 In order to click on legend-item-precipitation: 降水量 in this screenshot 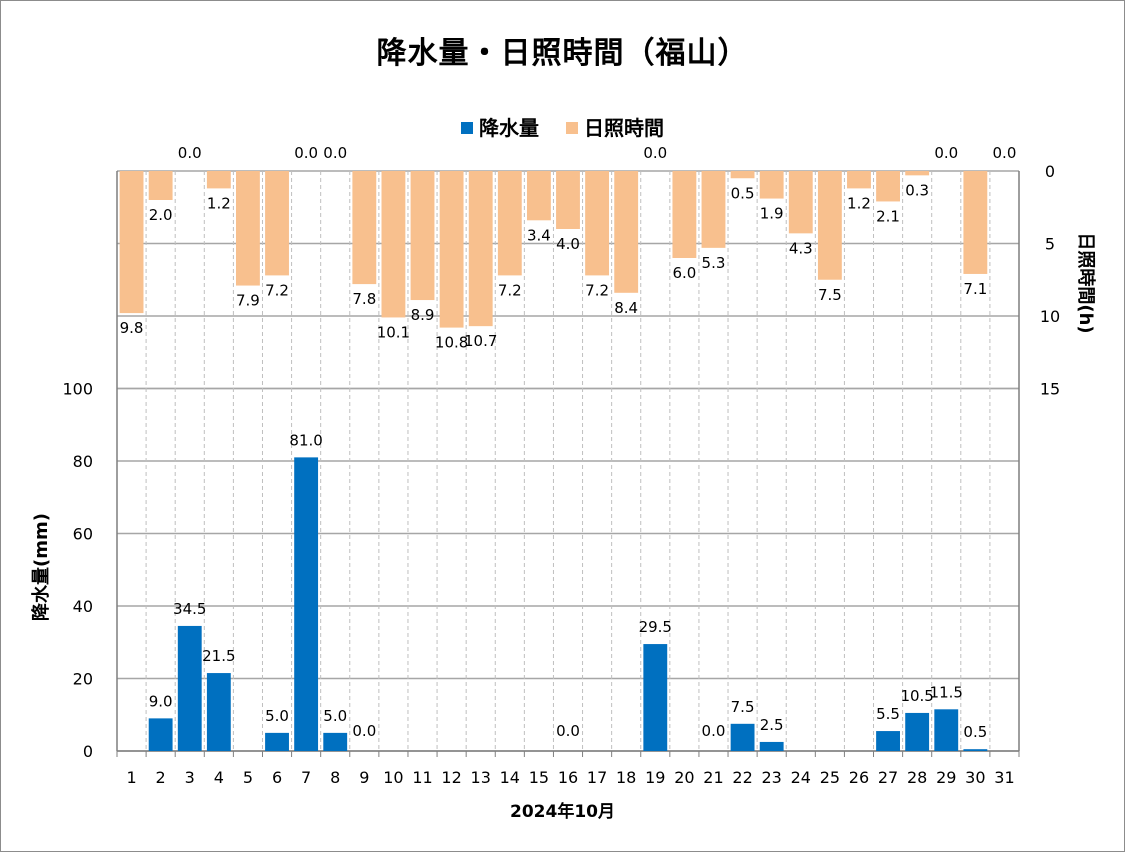, I will do `click(500, 126)`.